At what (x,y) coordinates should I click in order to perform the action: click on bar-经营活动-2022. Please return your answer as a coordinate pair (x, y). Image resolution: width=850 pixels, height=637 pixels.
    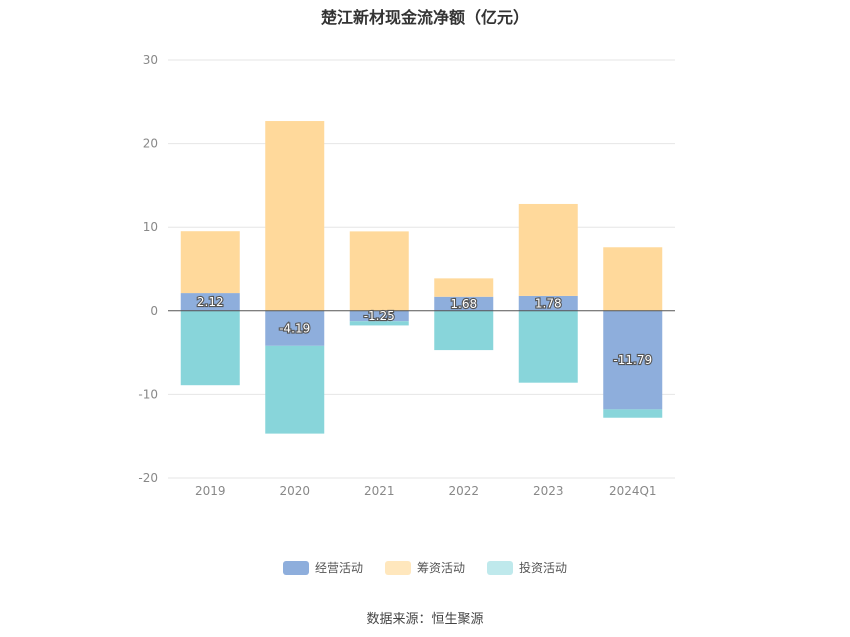
    Looking at the image, I should click on (464, 303).